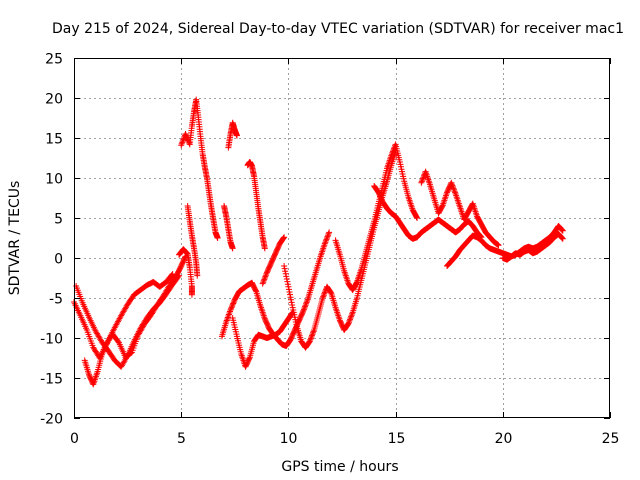 This screenshot has width=640, height=480. What do you see at coordinates (51, 420) in the screenshot?
I see `y-tick-label: -20` at bounding box center [51, 420].